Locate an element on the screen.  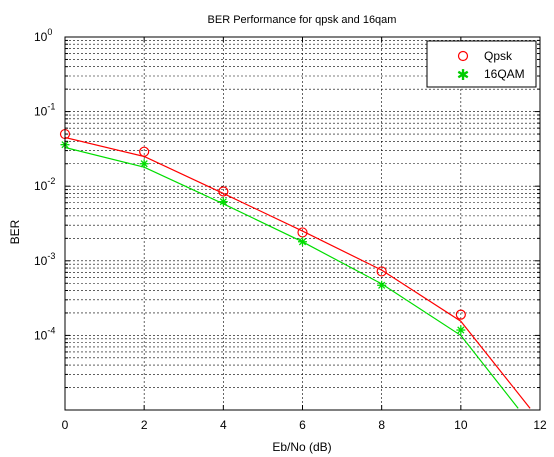
chart-title: BER Performance for qpsk and 16qam is located at coordinates (302, 20).